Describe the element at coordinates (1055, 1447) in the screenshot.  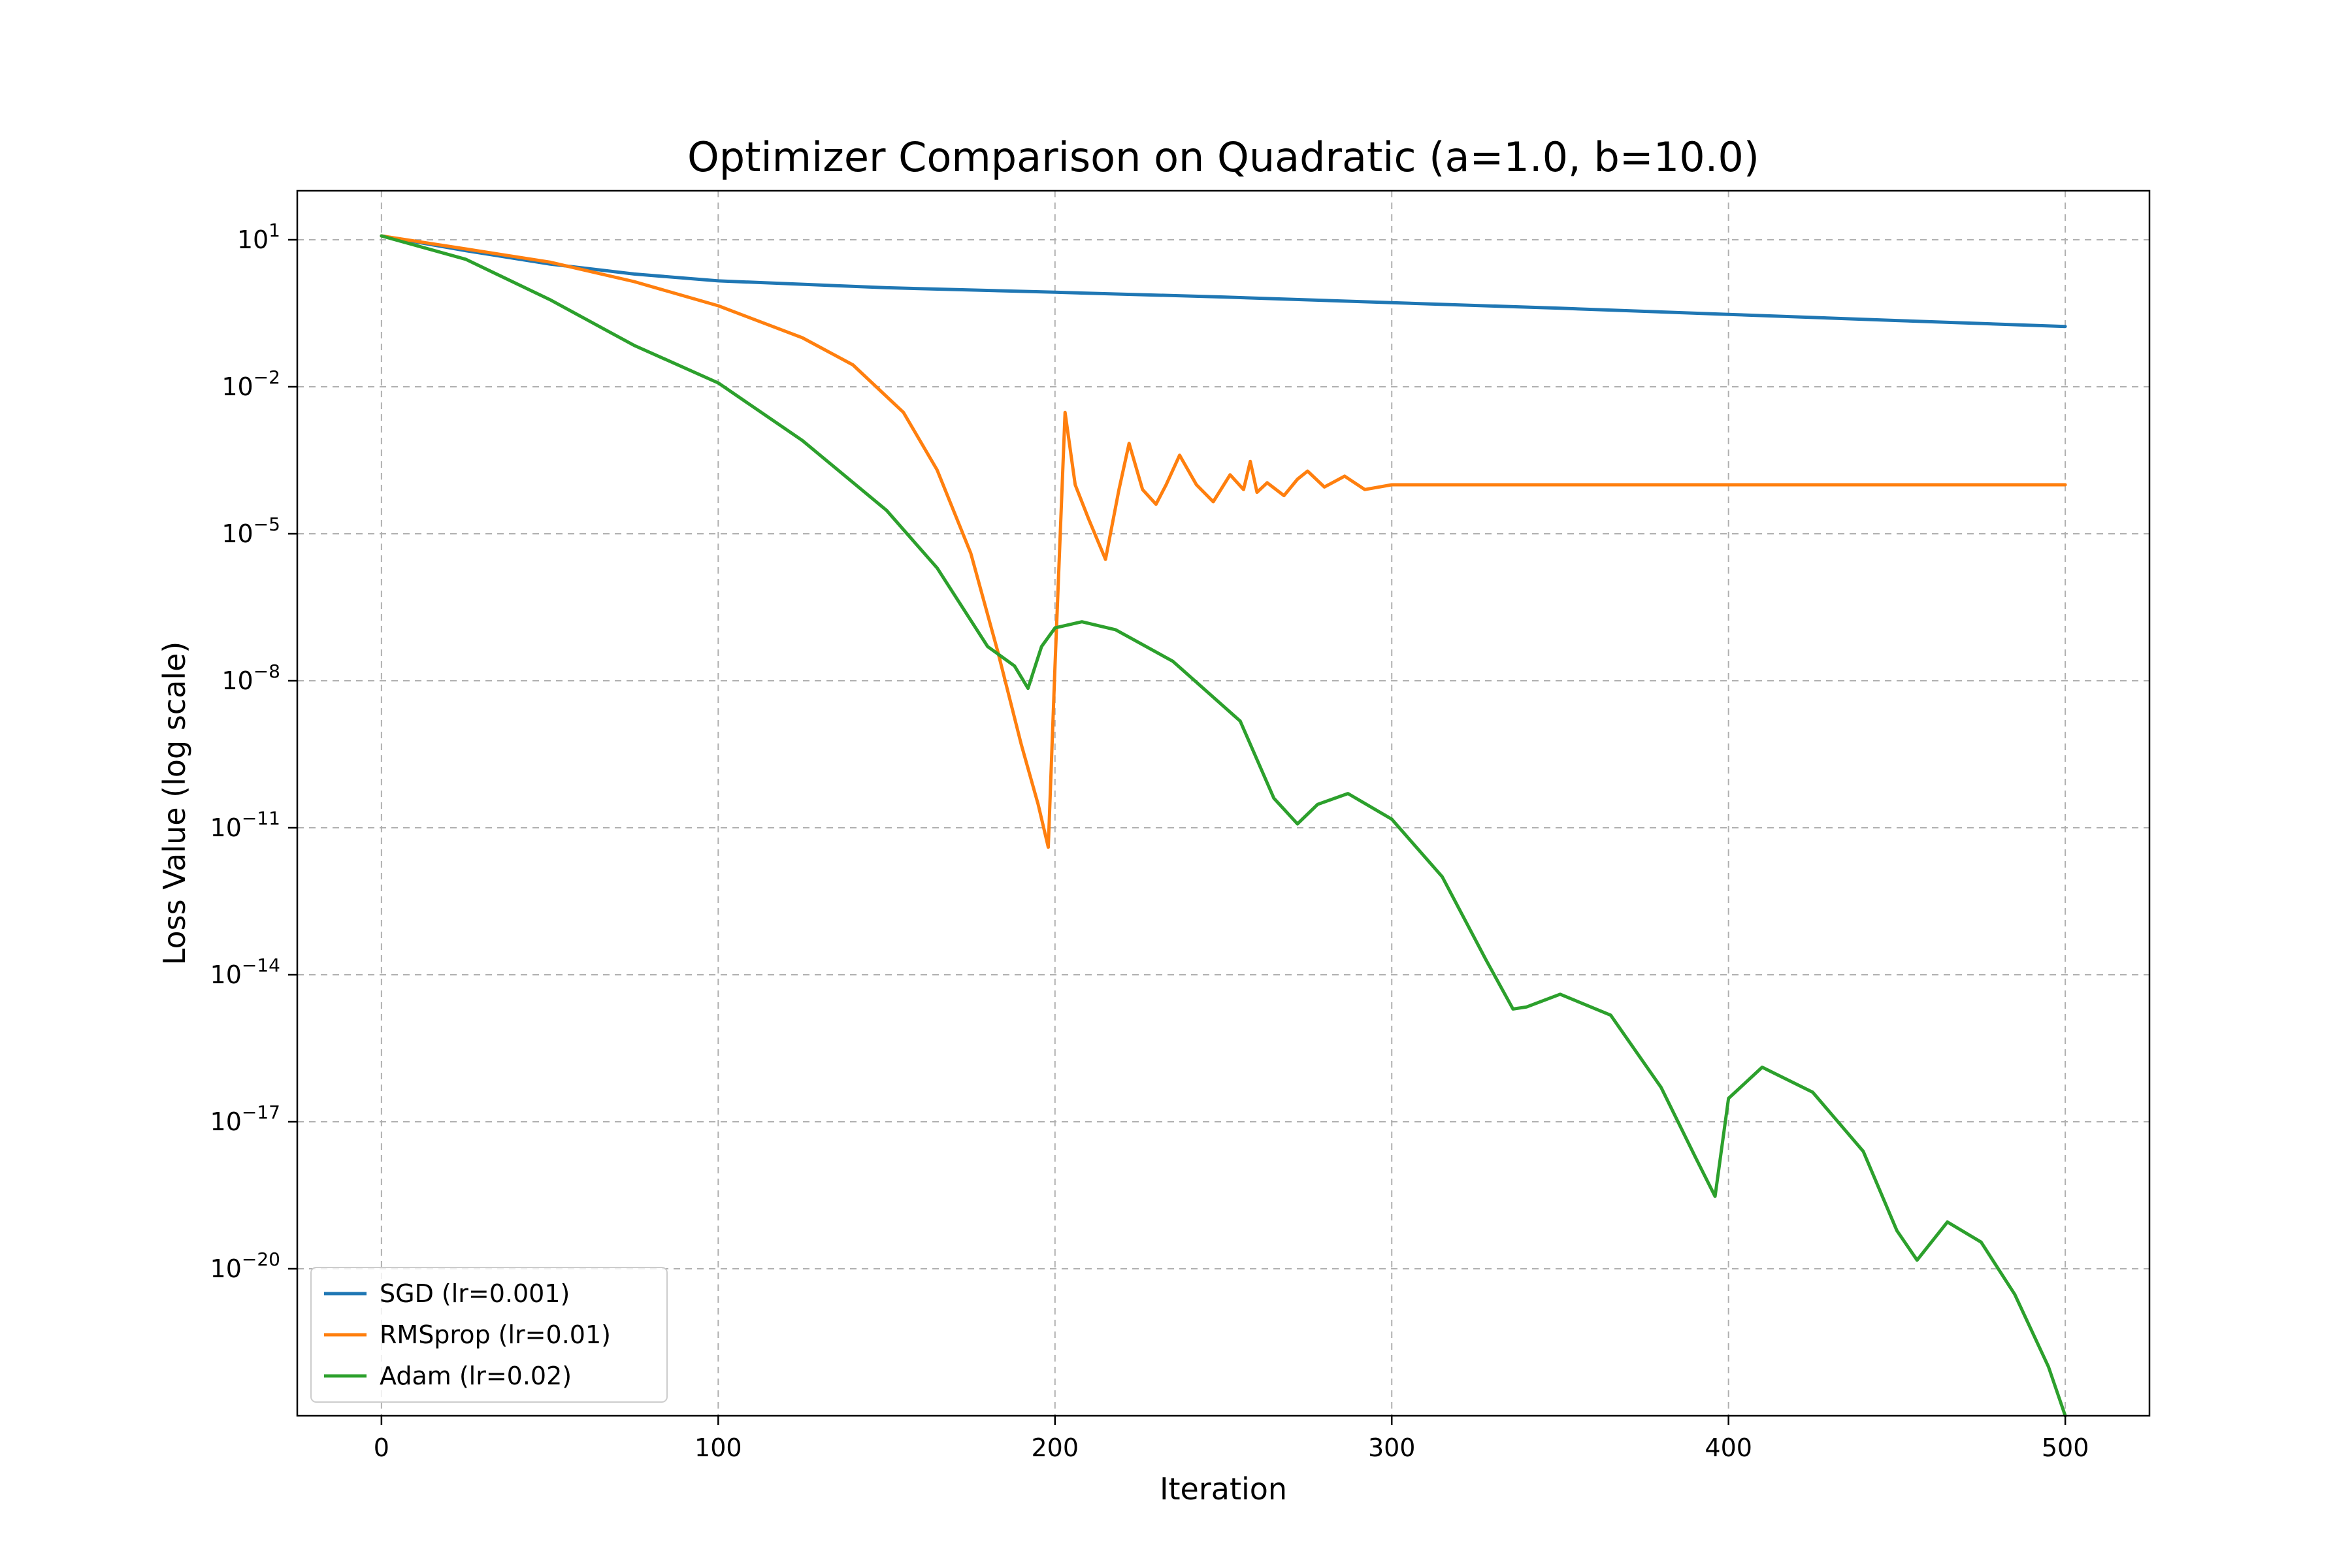
I see `x-tick-label: 200` at that location.